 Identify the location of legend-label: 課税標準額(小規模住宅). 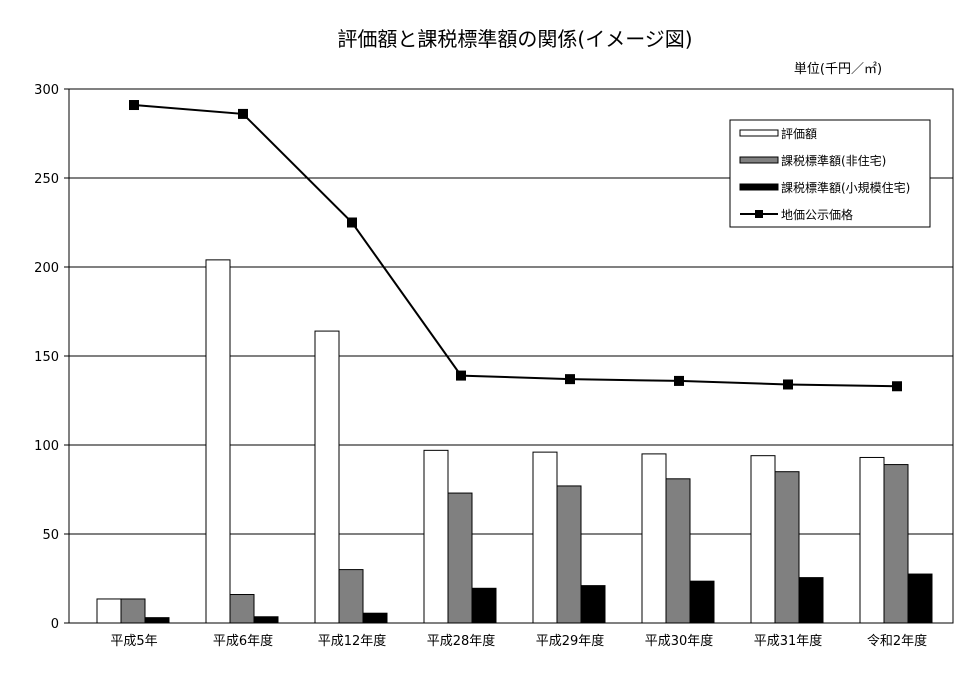
(845, 187).